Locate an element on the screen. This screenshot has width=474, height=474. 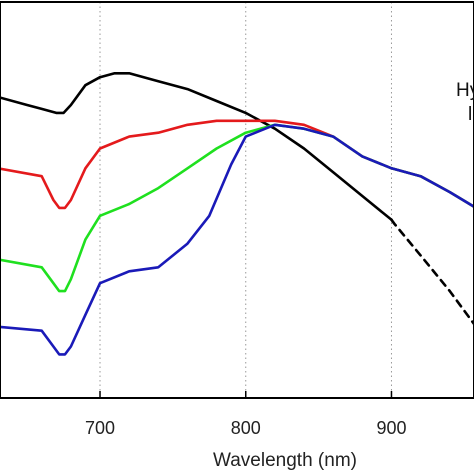
x-tick-label-900: 900 is located at coordinates (391, 428).